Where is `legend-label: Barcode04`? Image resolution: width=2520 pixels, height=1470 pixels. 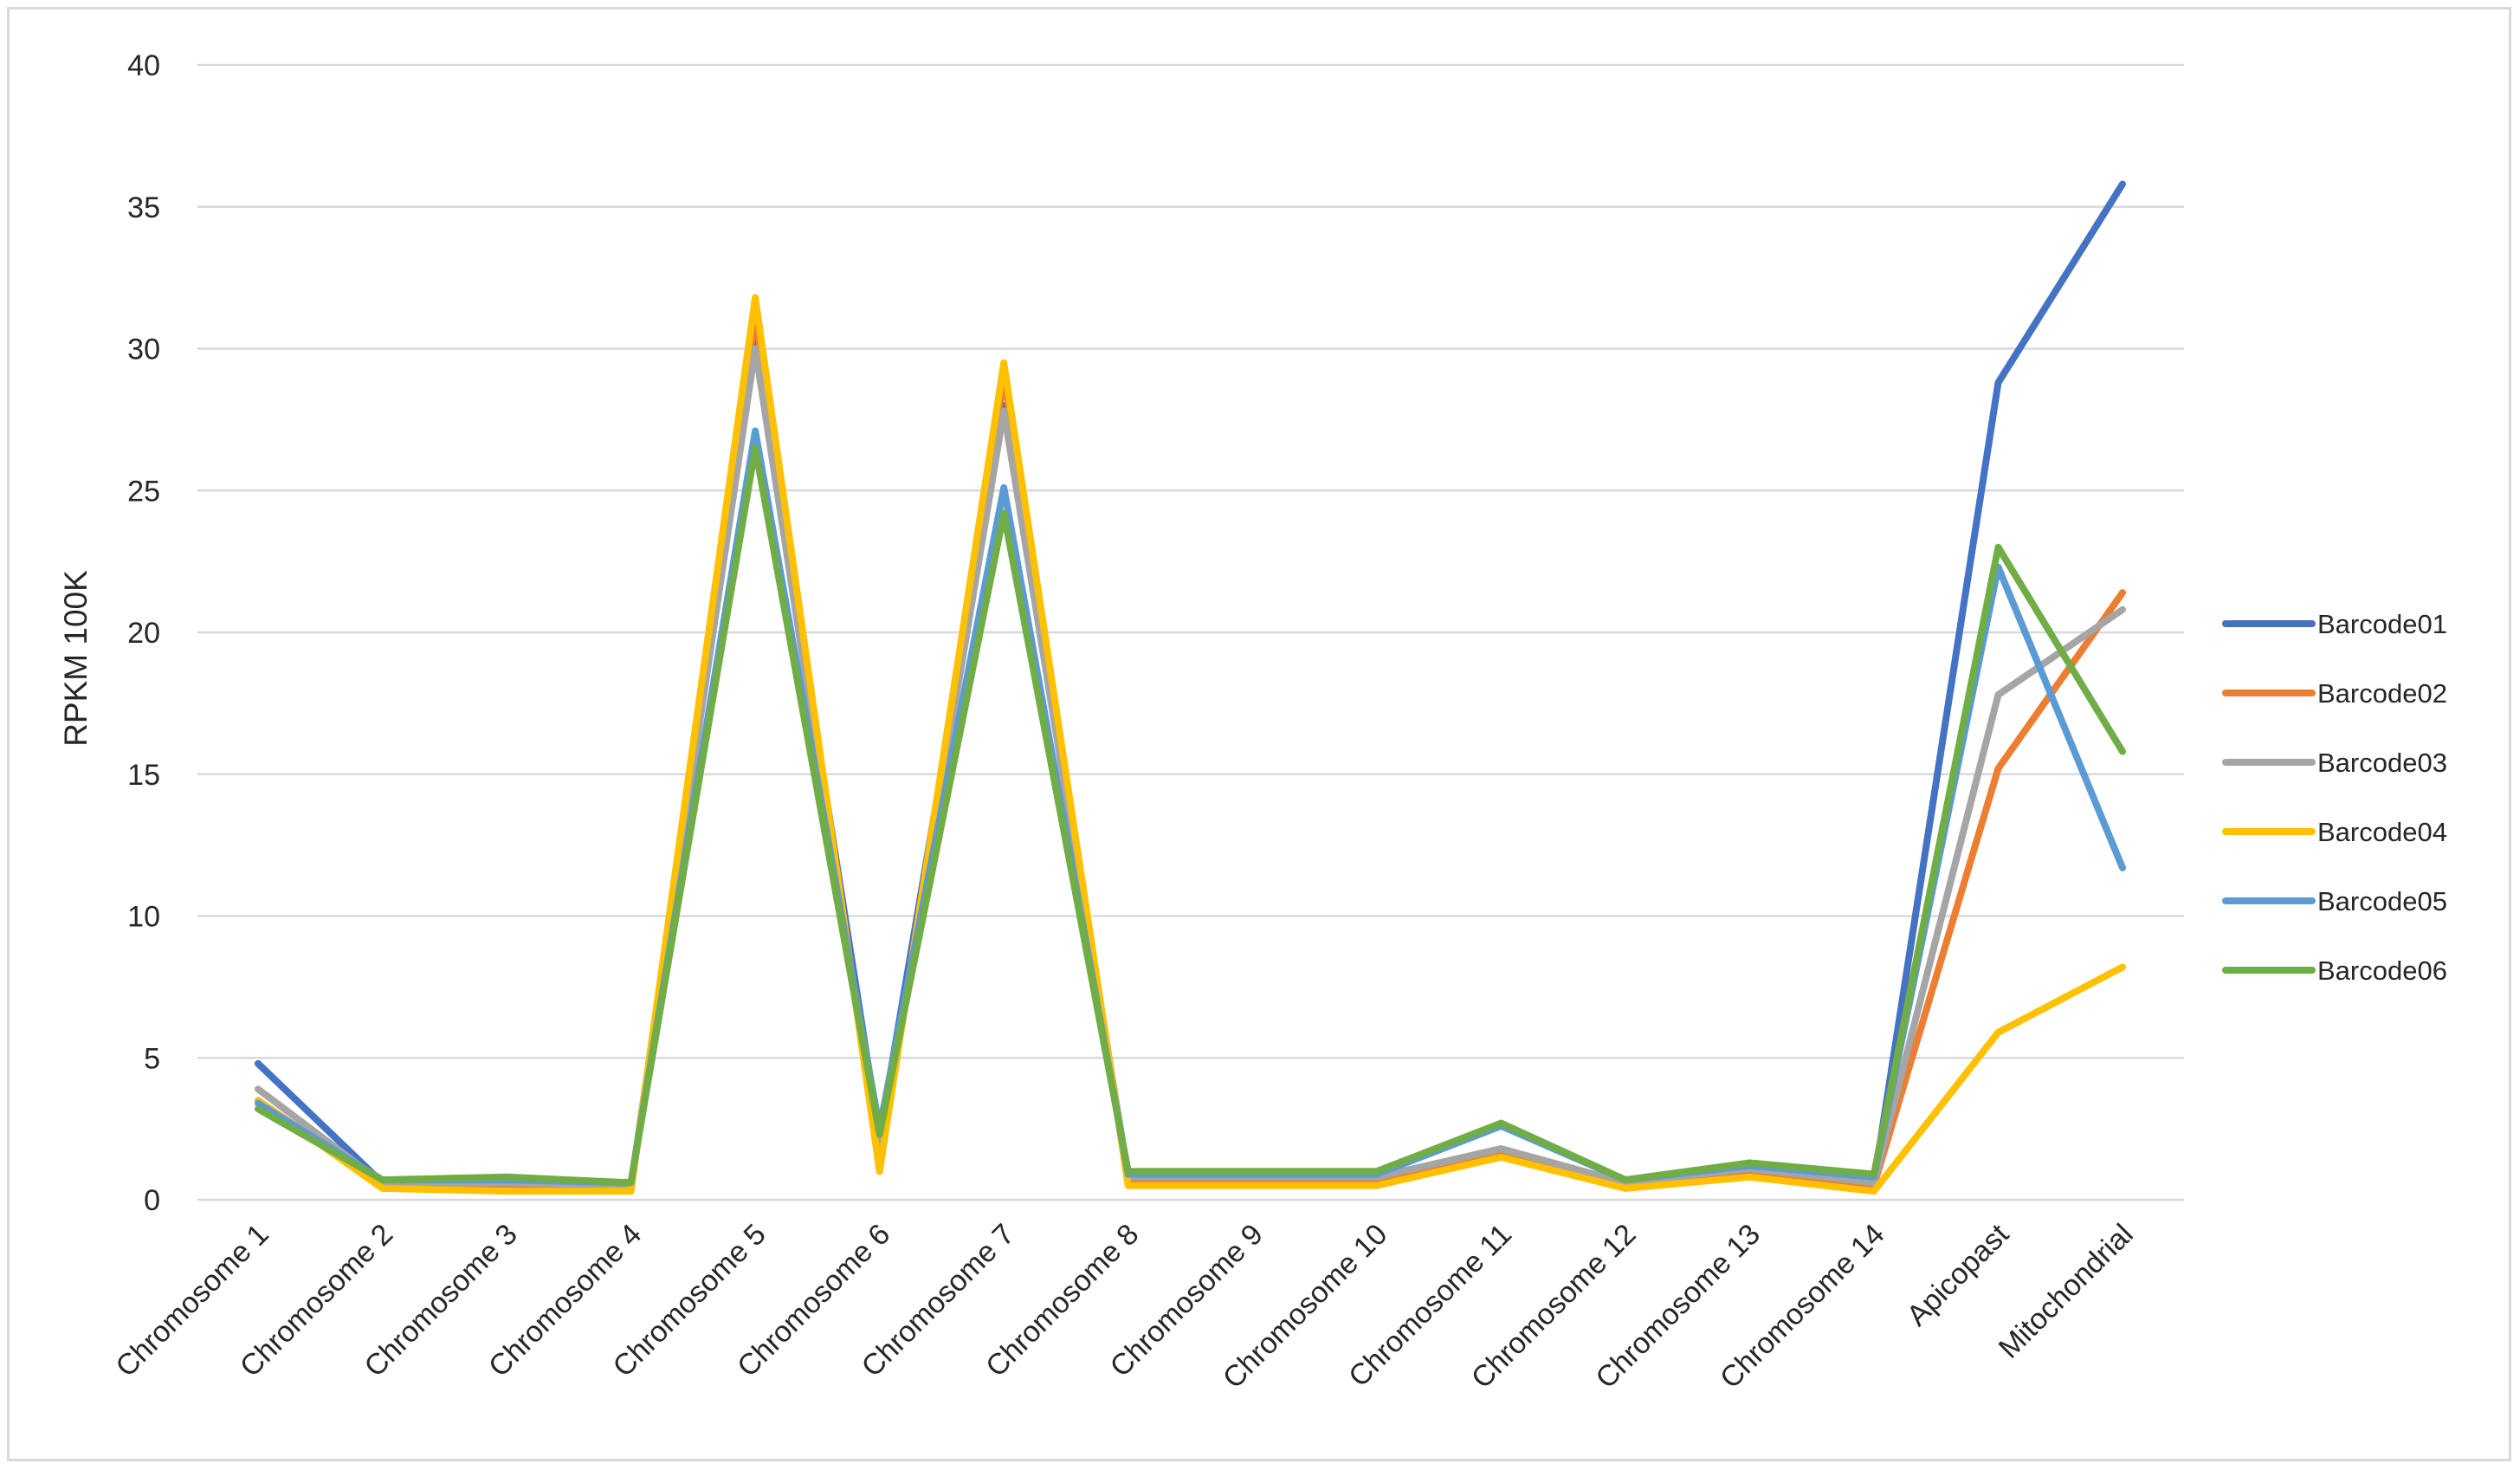
legend-label: Barcode04 is located at coordinates (2382, 832).